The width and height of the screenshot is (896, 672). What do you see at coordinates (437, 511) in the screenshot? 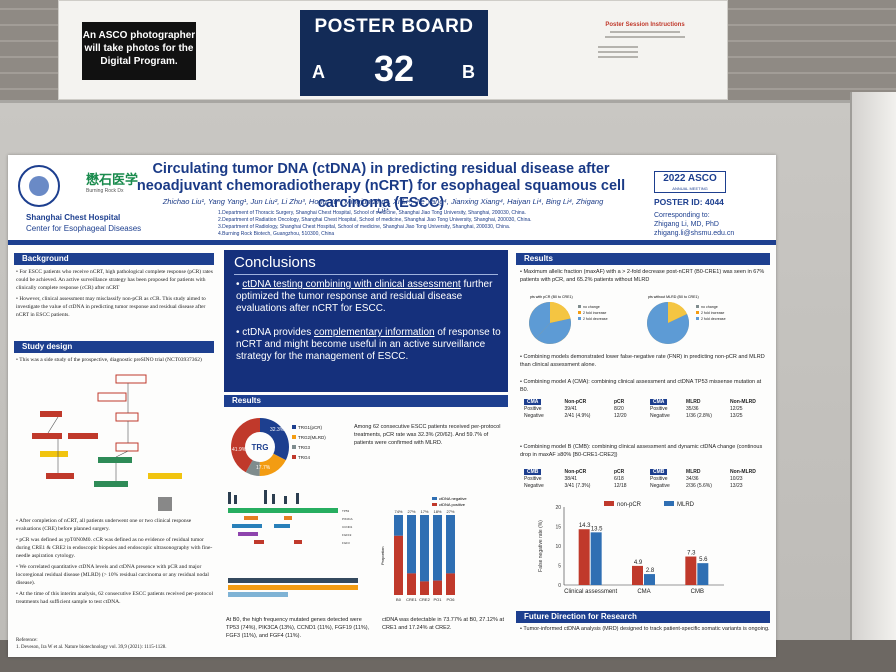
I see `stacked-bar-top-label: 18%` at bounding box center [437, 511].